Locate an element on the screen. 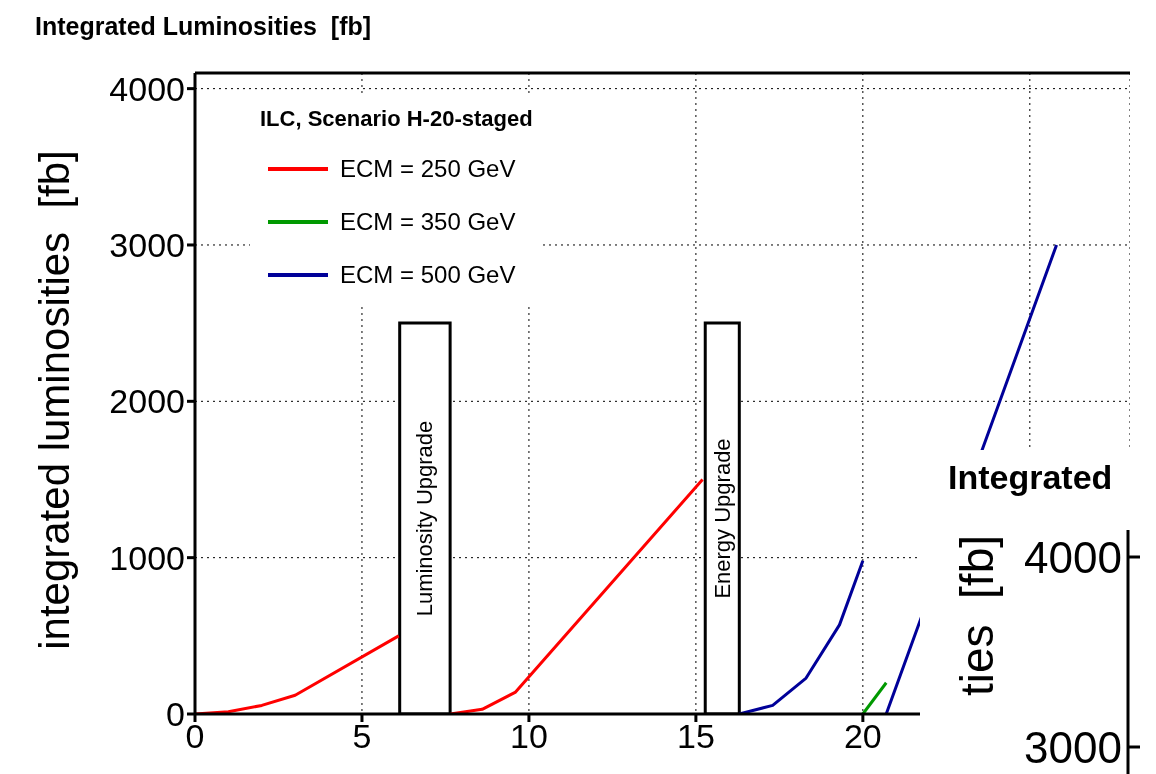 Image resolution: width=1156 pixels, height=774 pixels. y-tick-label: 2000 is located at coordinates (147, 401).